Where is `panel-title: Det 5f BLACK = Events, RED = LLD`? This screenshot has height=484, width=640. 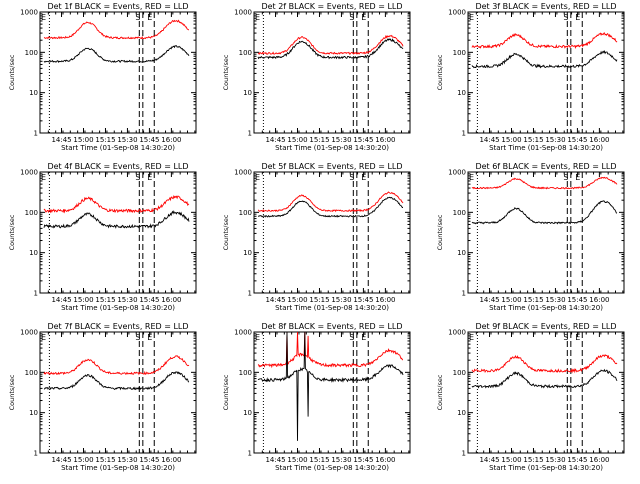 panel-title: Det 5f BLACK = Events, RED = LLD is located at coordinates (331, 166).